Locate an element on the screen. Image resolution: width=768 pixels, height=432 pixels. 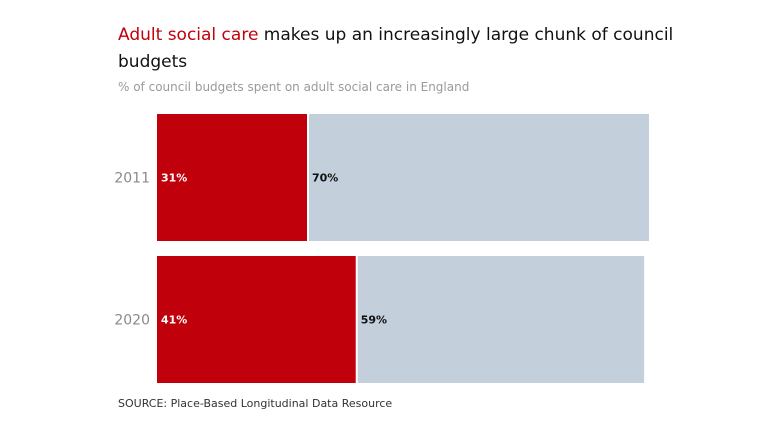
data-label-2020-segment-1: 41% is located at coordinates (174, 320).